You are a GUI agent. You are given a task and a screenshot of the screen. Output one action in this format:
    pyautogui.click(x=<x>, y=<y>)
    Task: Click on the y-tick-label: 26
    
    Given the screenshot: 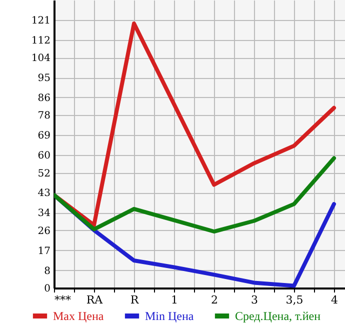 What is the action you would take?
    pyautogui.click(x=44, y=231)
    